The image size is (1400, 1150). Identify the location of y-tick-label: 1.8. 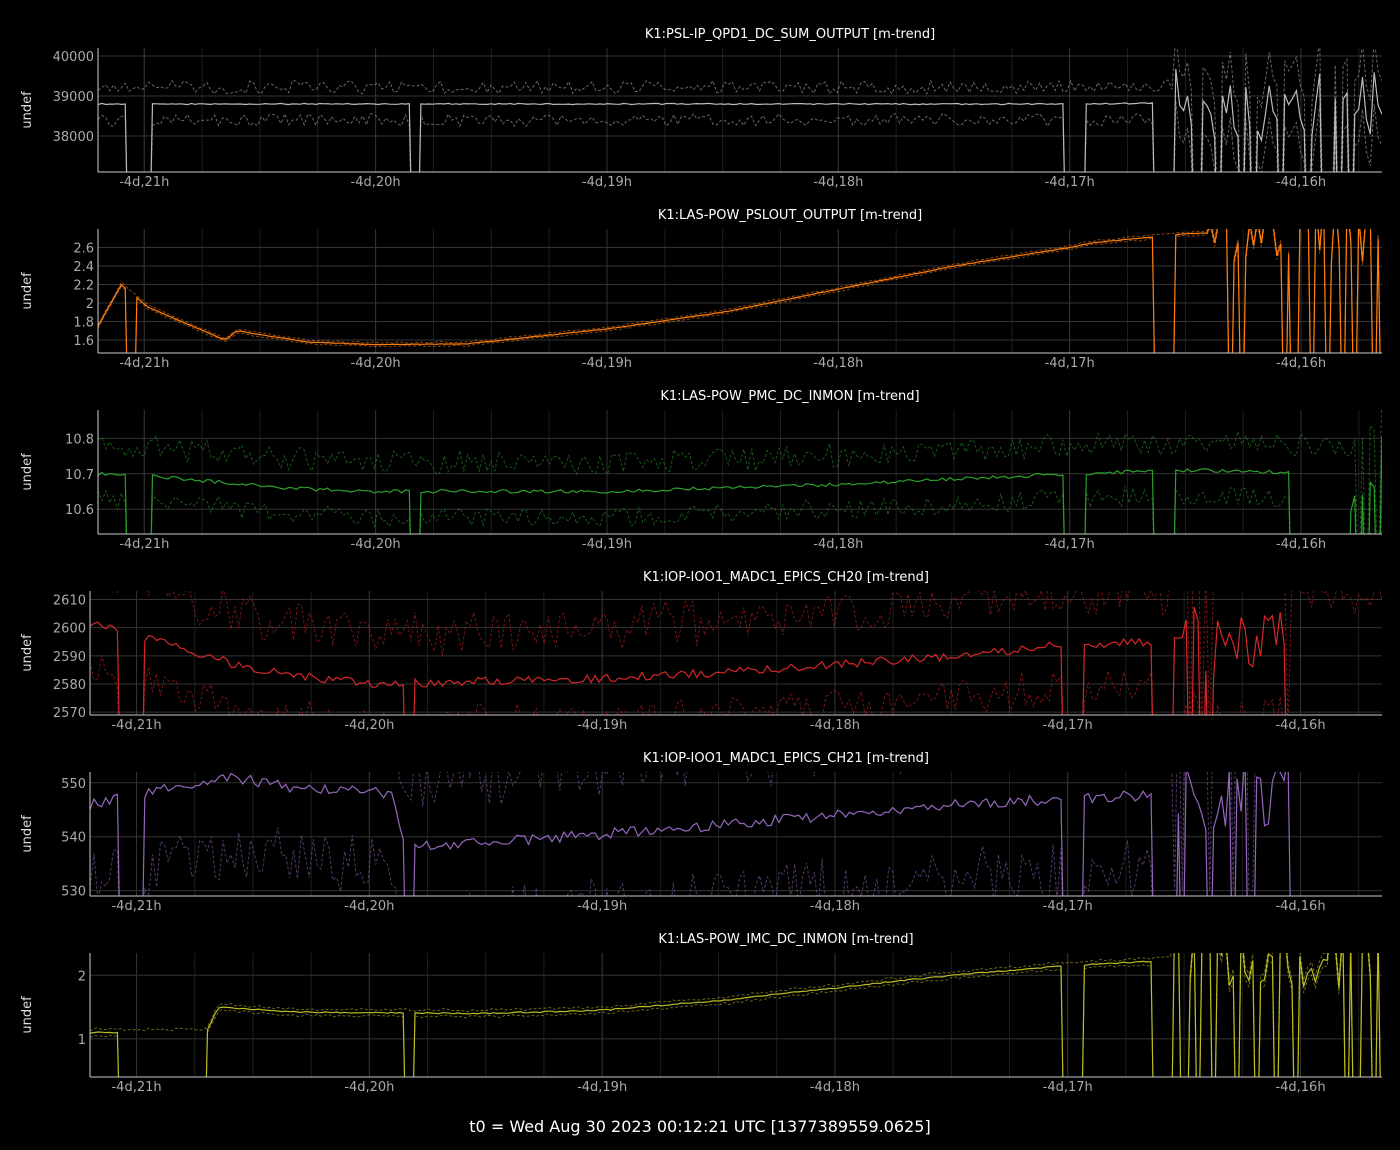
(83, 323).